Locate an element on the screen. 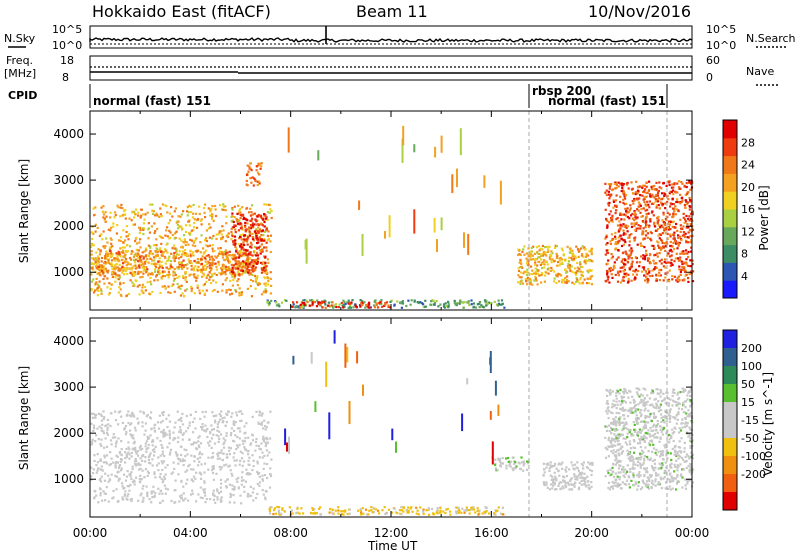 Image resolution: width=800 pixels, height=554 pixels. power-ylabel: Slant Range [km] is located at coordinates (24, 211).